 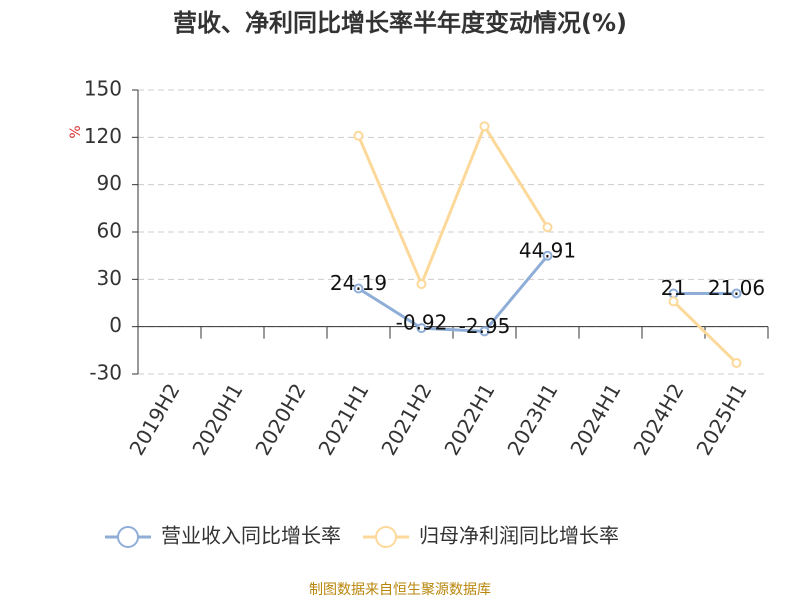 I want to click on y-tick-label: -30, so click(x=105, y=373).